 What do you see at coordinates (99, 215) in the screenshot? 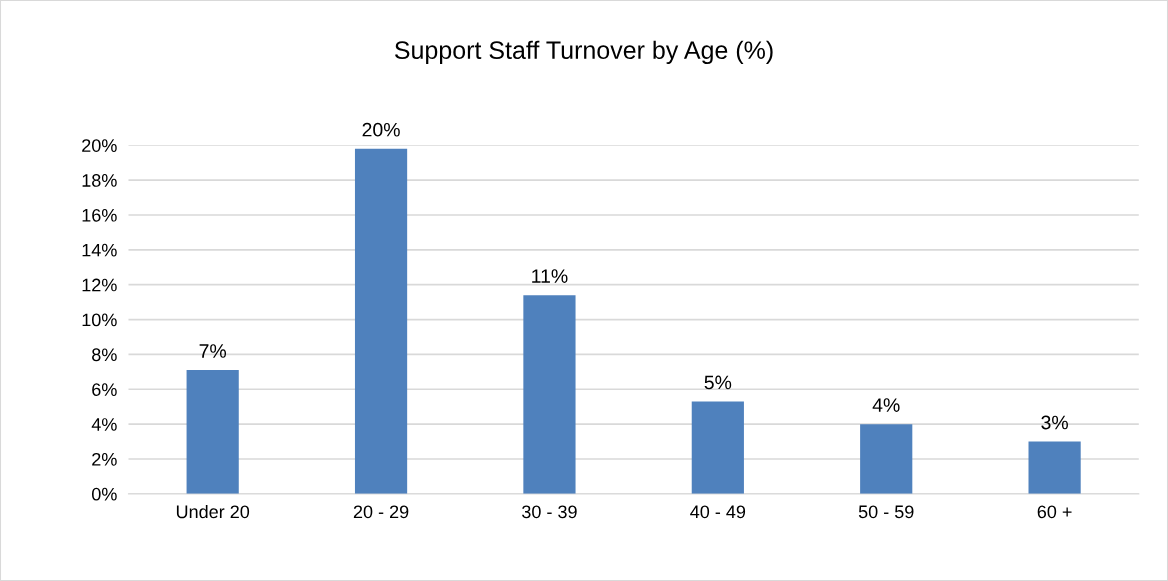
I see `y-tick-label: 16%` at bounding box center [99, 215].